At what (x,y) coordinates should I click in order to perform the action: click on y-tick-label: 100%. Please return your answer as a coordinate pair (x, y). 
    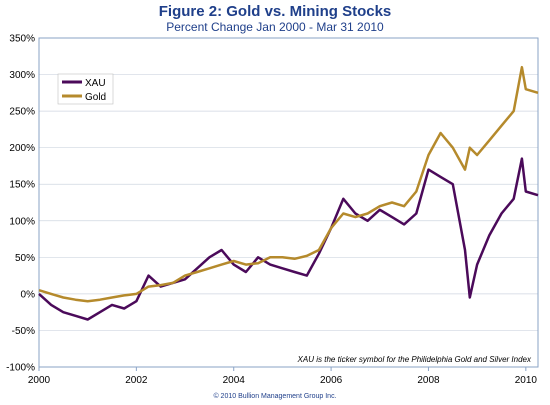
    Looking at the image, I should click on (22, 221).